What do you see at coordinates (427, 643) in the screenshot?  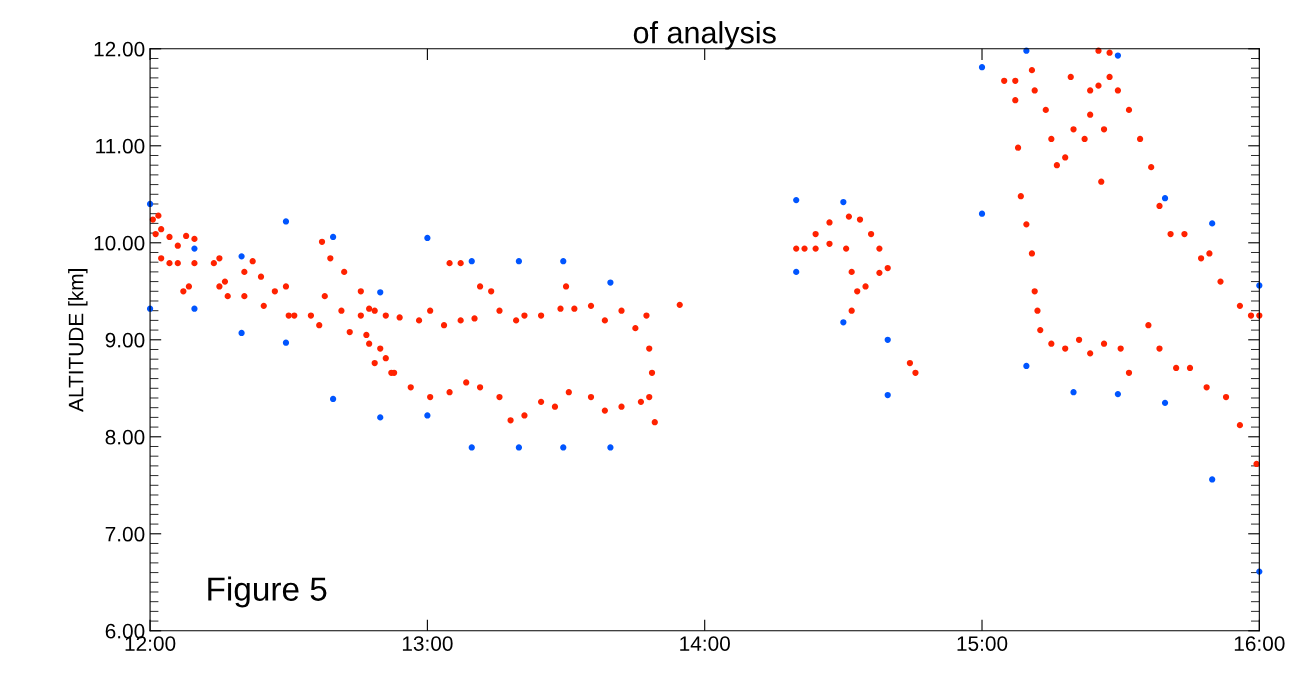 I see `x-tick-label: 13:00` at bounding box center [427, 643].